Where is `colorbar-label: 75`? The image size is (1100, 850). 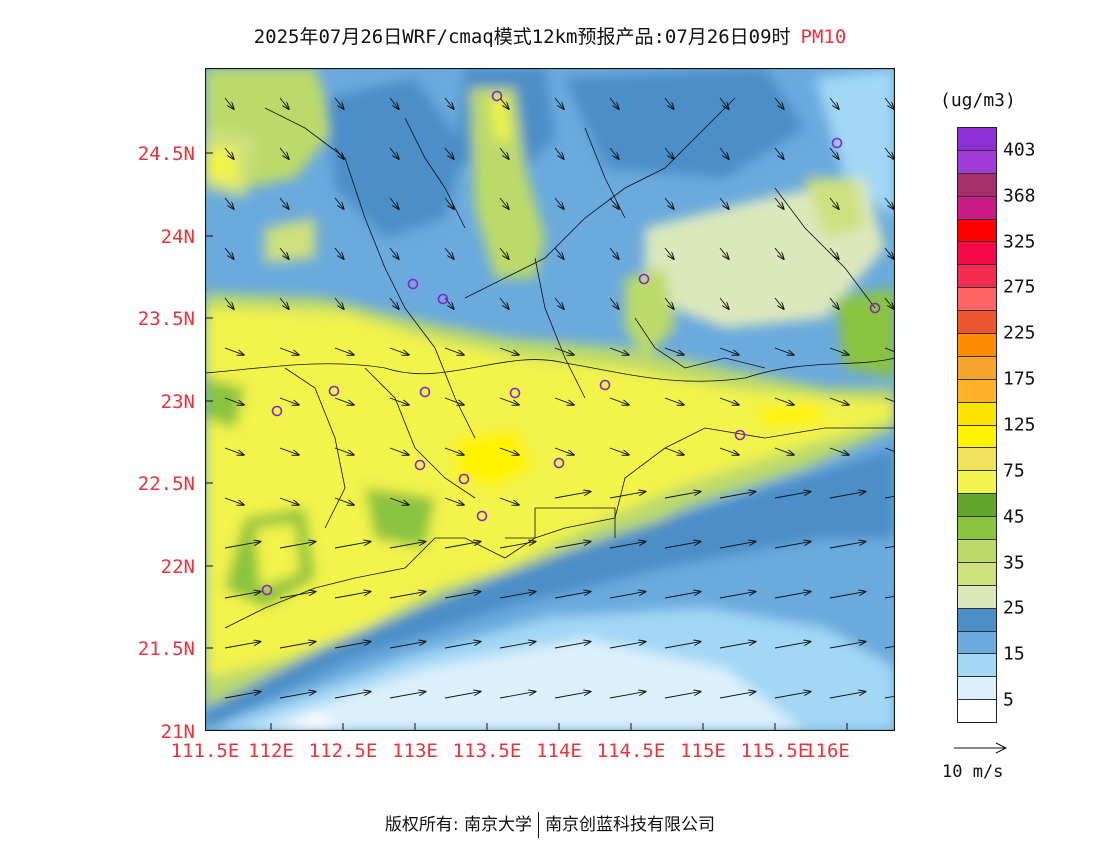 colorbar-label: 75 is located at coordinates (1014, 471).